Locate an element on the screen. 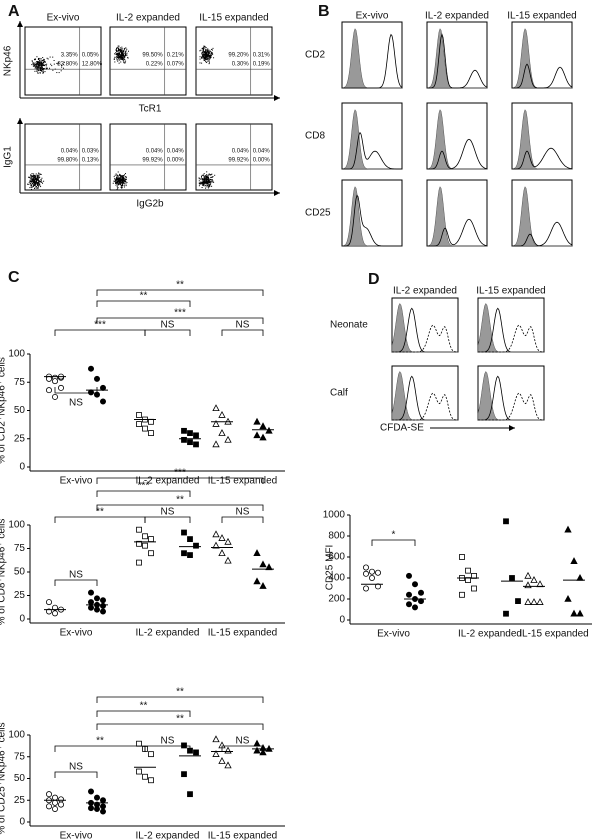 Image resolution: width=600 pixels, height=840 pixels. x-tick-label: IL-15 expanded is located at coordinates (554, 634).